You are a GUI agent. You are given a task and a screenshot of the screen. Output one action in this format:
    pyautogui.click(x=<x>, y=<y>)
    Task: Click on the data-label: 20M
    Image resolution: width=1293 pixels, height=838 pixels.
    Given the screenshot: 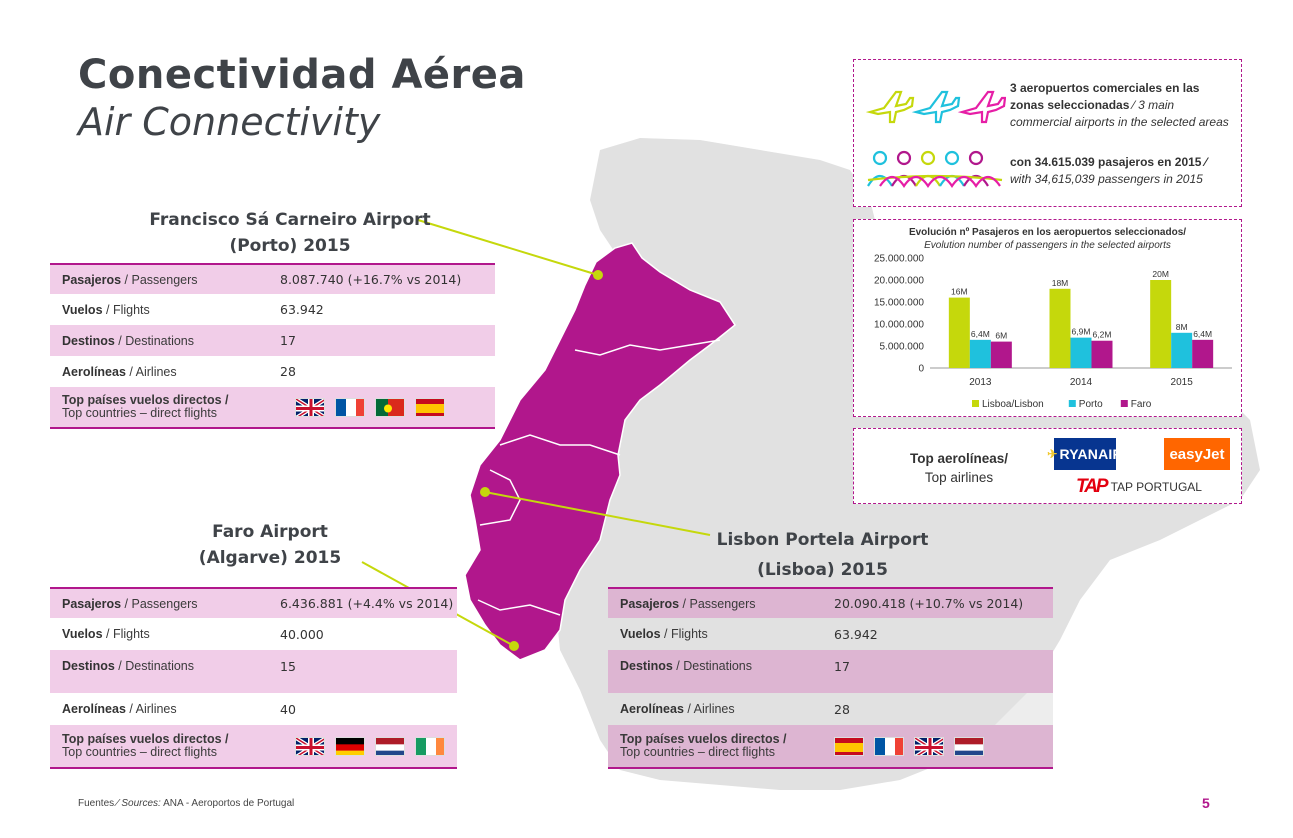 What is the action you would take?
    pyautogui.click(x=1160, y=274)
    